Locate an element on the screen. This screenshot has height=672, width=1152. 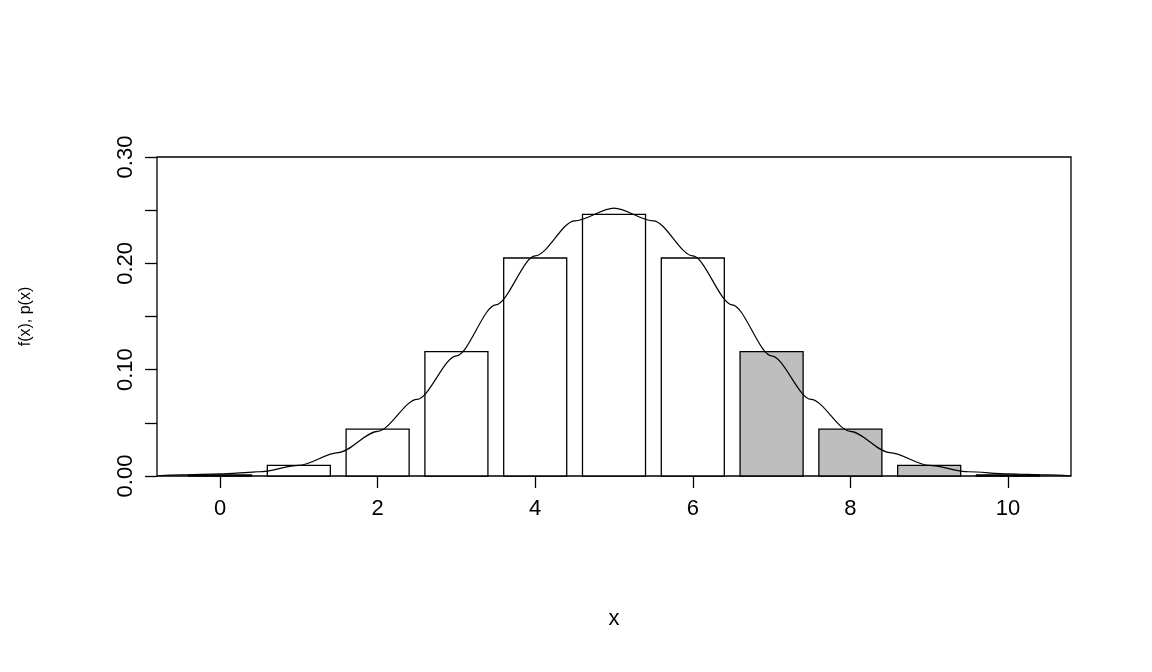
y-tick-label: 0.00 is located at coordinates (124, 476).